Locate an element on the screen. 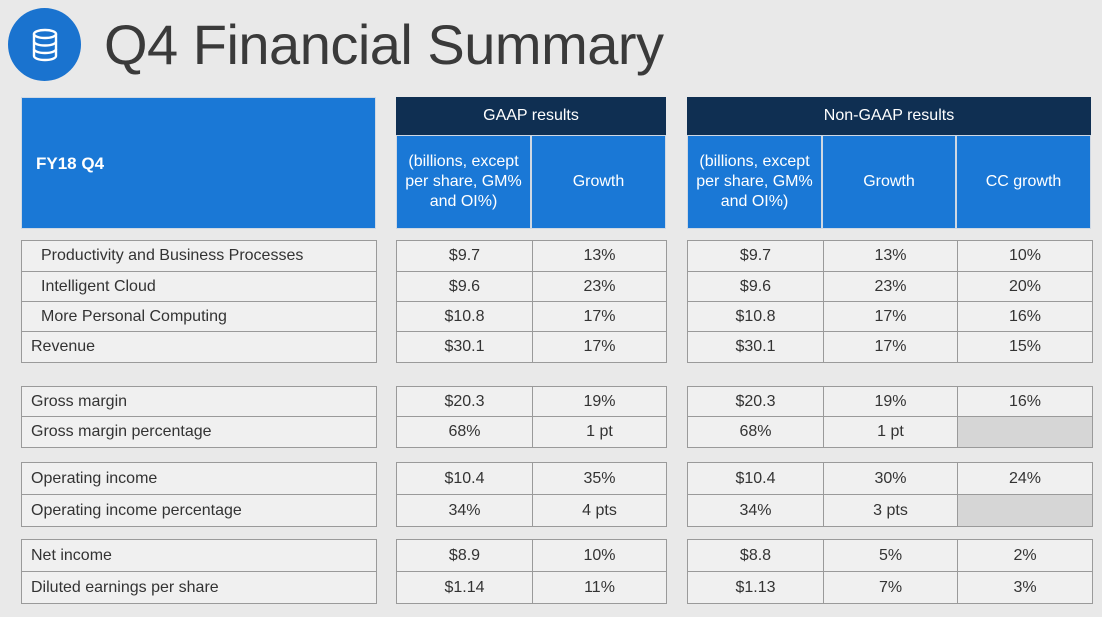 The image size is (1102, 617). table-group: $8.8 5% 2% $1.13 7% 3% is located at coordinates (890, 571).